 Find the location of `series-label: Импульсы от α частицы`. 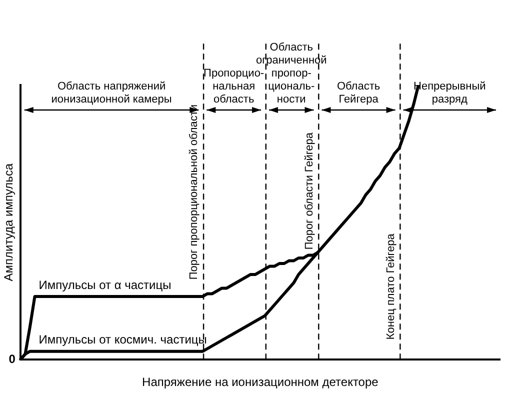

series-label: Импульсы от α частицы is located at coordinates (105, 285).